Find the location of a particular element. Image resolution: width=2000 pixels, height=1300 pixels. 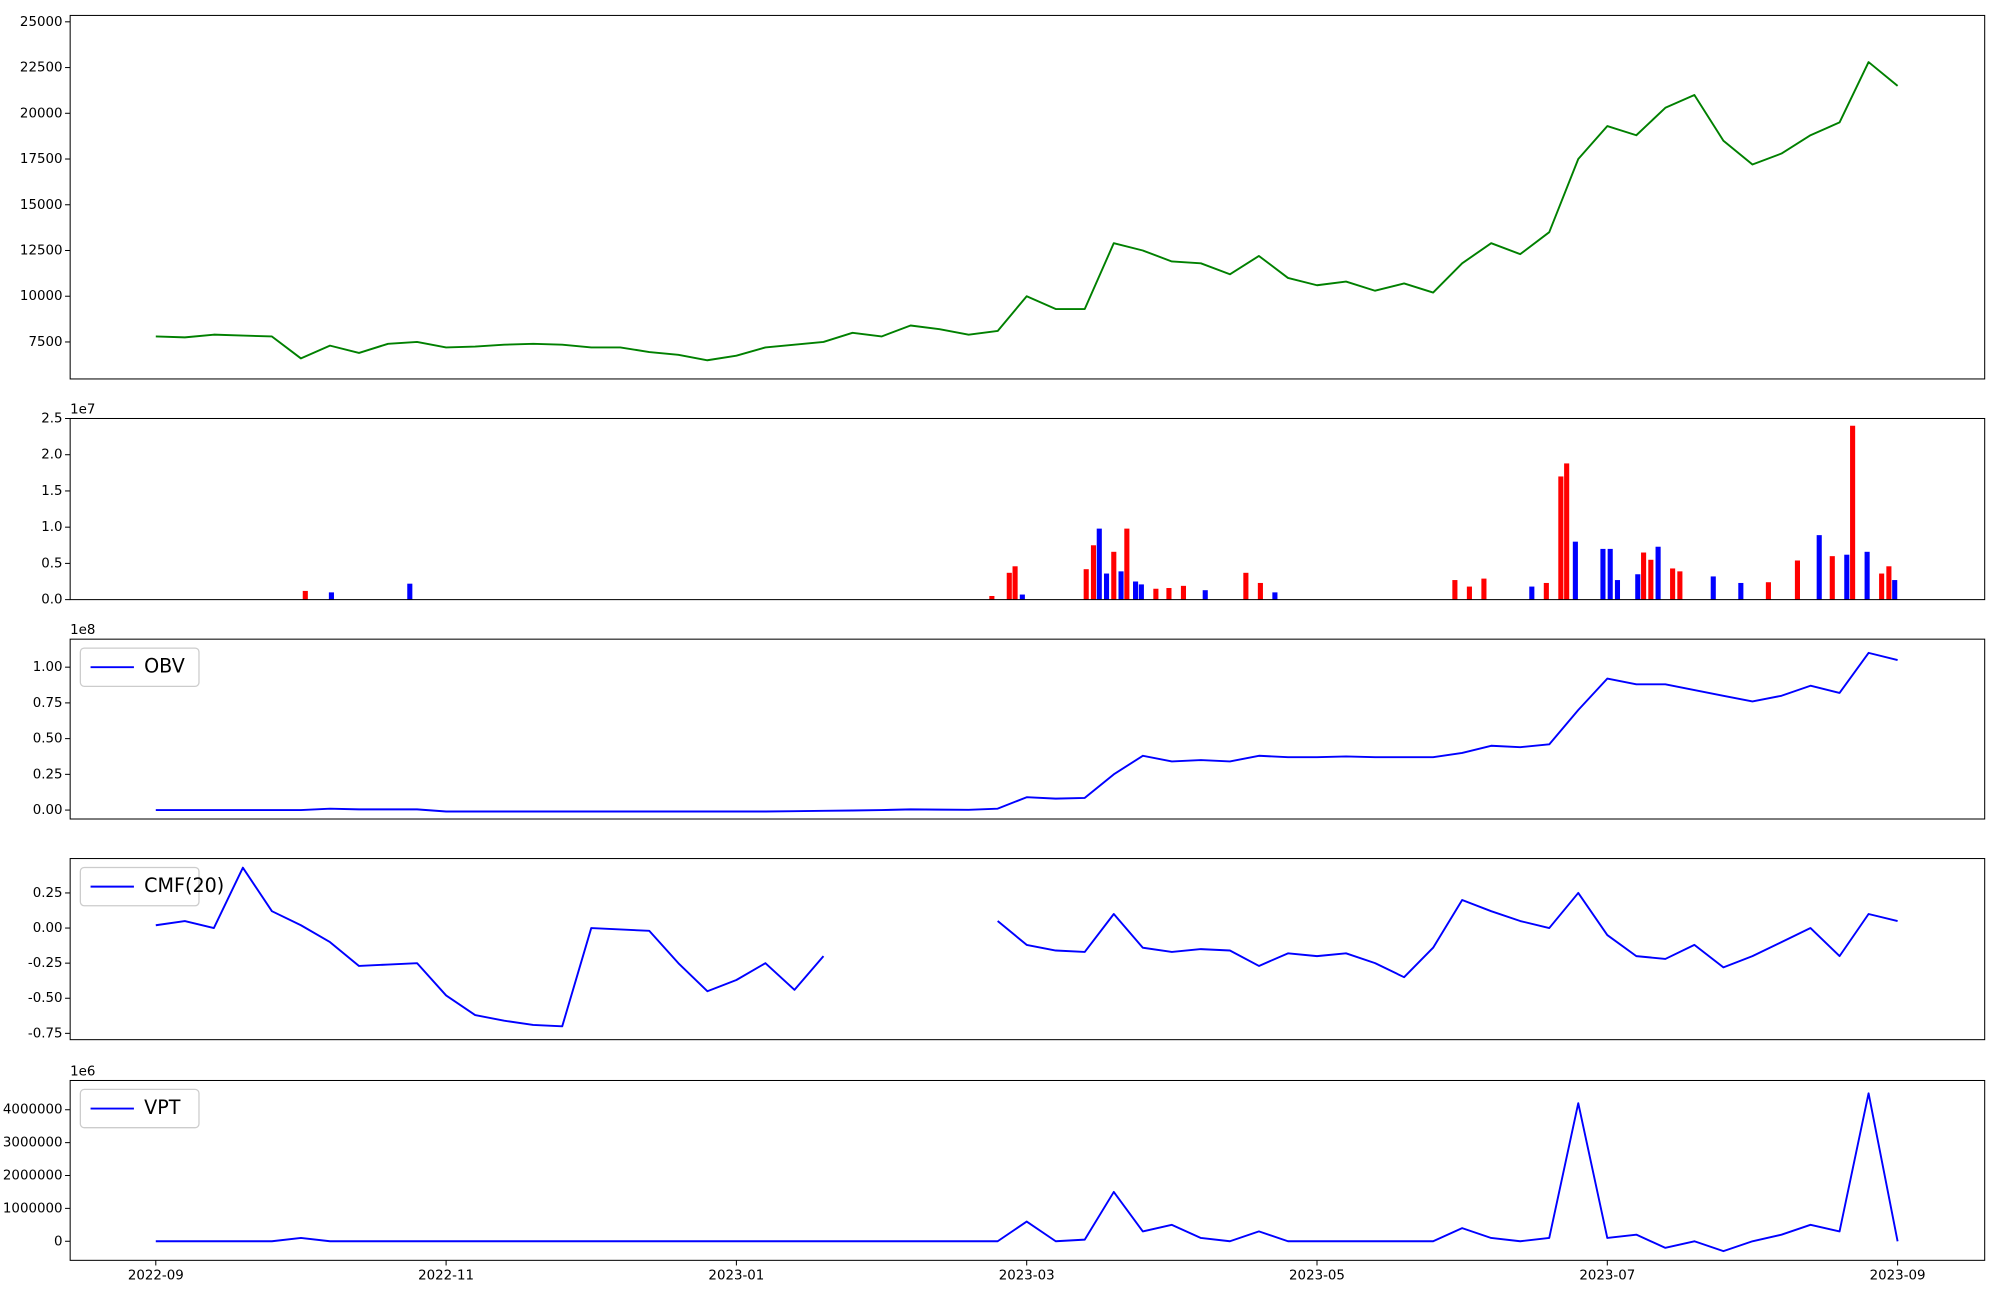

legend-label: OBV is located at coordinates (164, 666).